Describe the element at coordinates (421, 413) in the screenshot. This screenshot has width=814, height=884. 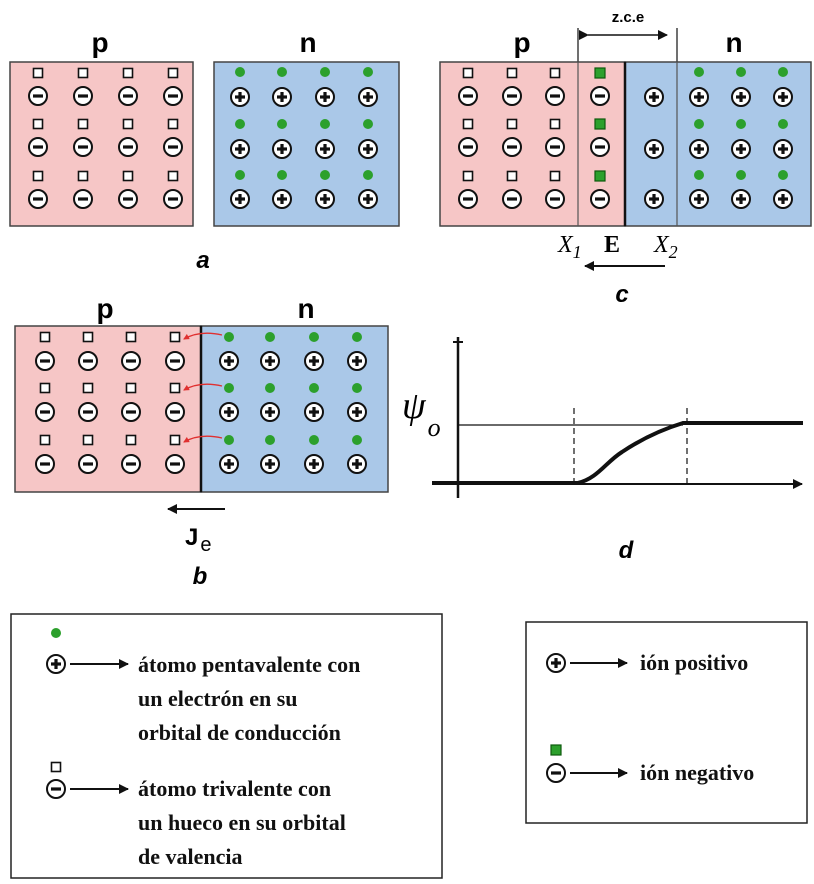
I see `psi0-label: ψo` at that location.